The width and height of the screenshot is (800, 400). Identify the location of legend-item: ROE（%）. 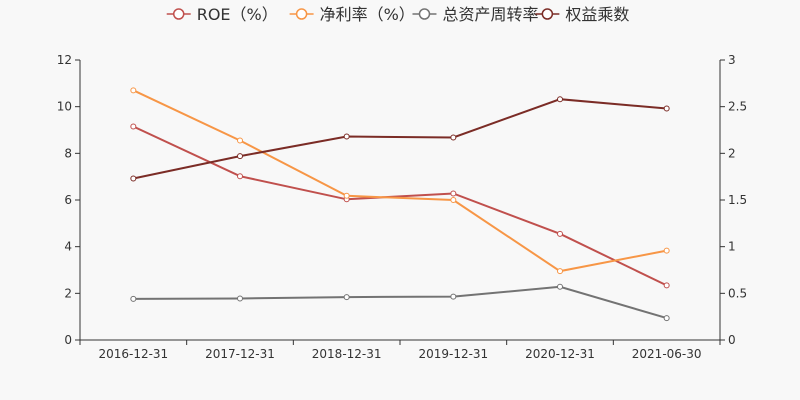
(222, 14).